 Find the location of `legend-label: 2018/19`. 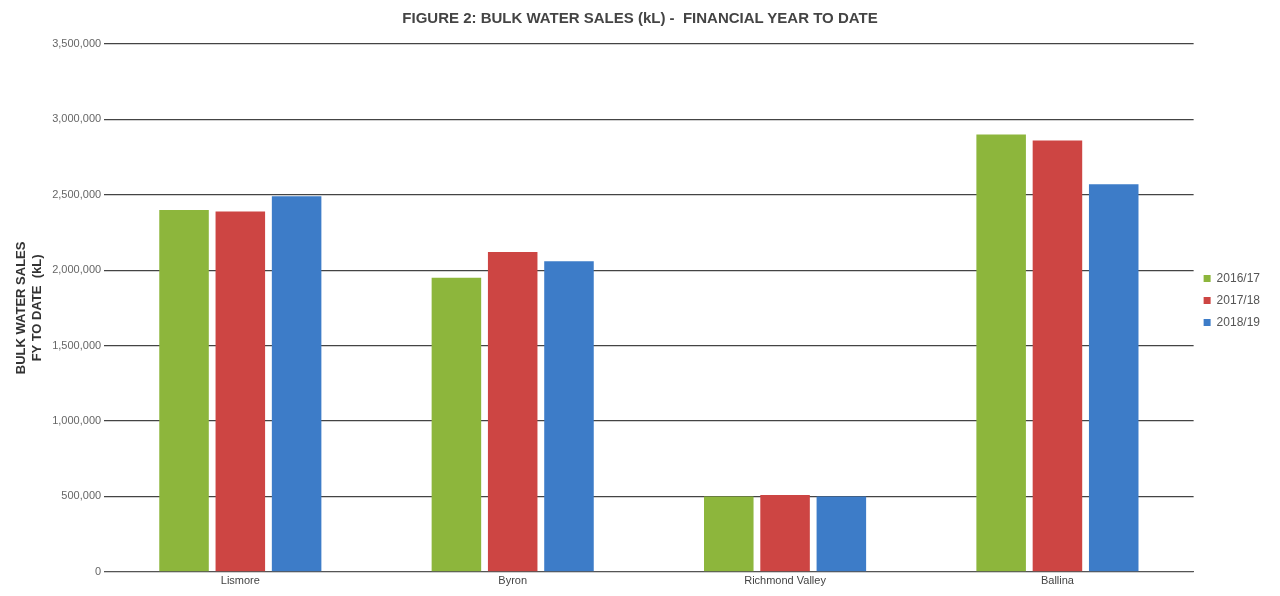

legend-label: 2018/19 is located at coordinates (1238, 321).